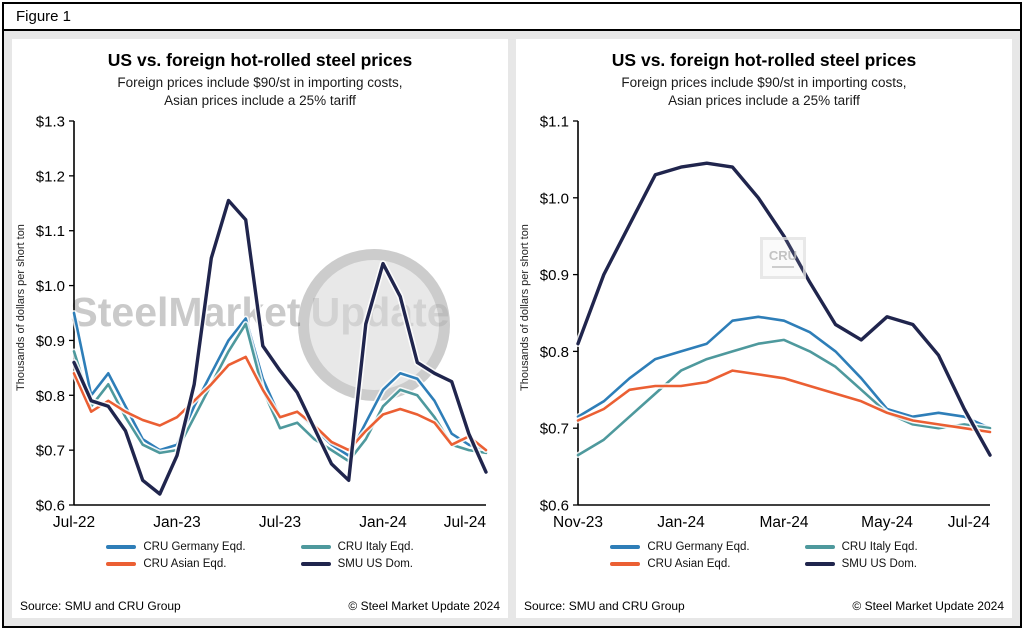  Describe the element at coordinates (50, 176) in the screenshot. I see `svg-text: $1.2` at that location.